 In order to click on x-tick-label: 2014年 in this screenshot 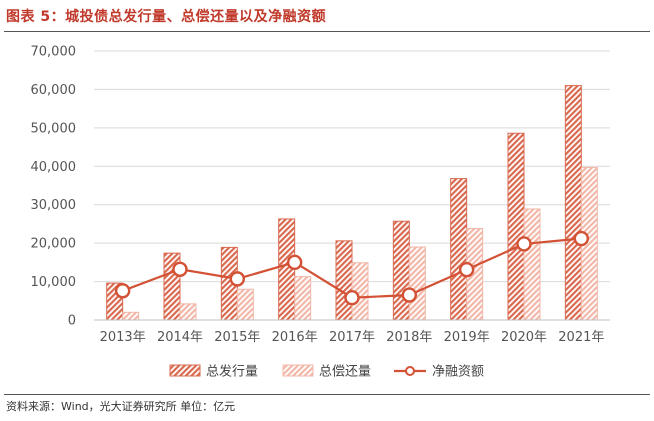, I will do `click(180, 337)`.